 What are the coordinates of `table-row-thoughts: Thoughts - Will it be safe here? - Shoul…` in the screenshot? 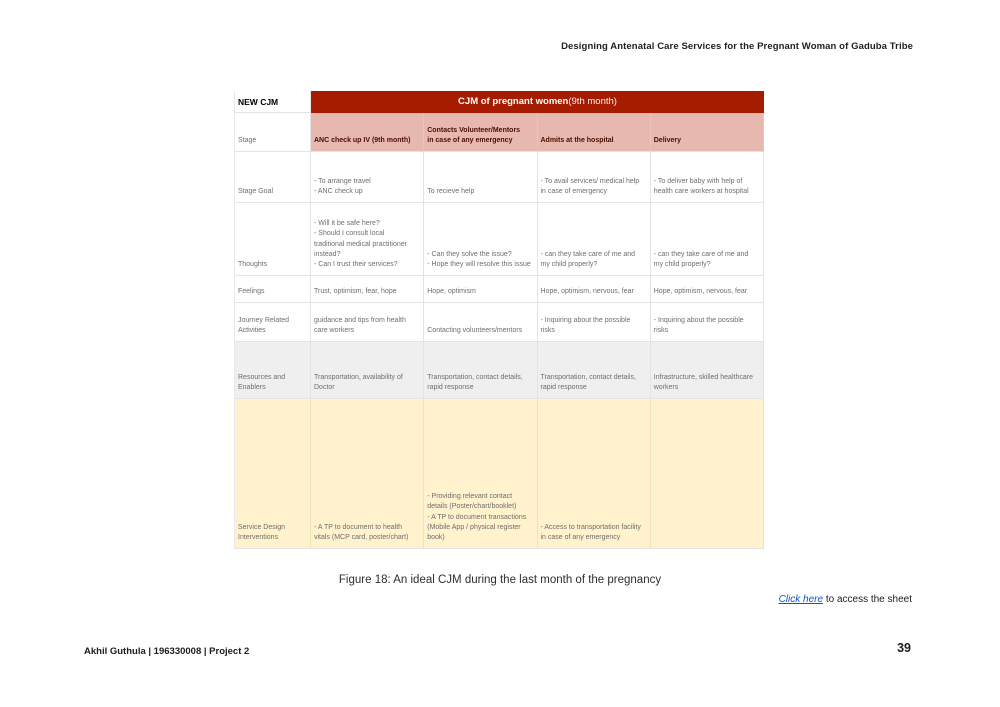 It's located at (499, 239).